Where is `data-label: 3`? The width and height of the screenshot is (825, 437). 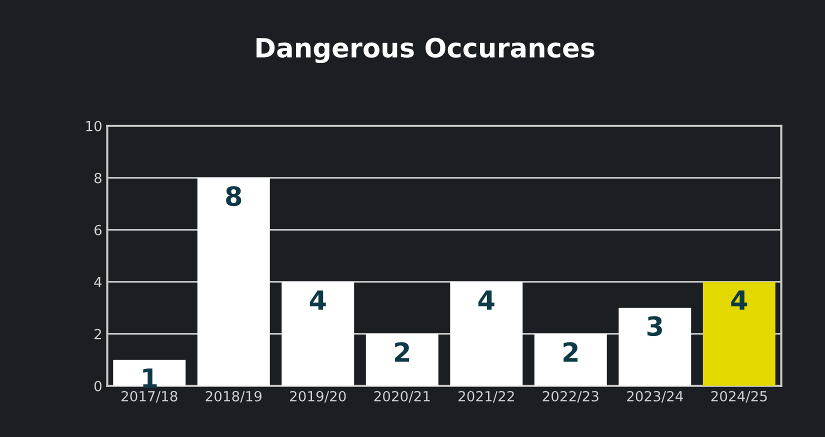 data-label: 3 is located at coordinates (654, 326).